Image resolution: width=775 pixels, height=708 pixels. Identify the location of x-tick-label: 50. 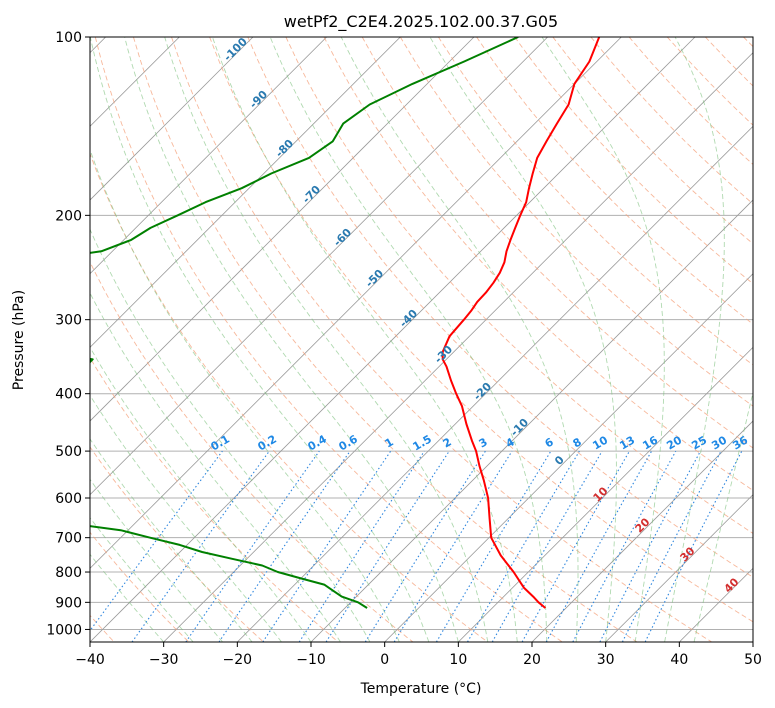
(753, 660).